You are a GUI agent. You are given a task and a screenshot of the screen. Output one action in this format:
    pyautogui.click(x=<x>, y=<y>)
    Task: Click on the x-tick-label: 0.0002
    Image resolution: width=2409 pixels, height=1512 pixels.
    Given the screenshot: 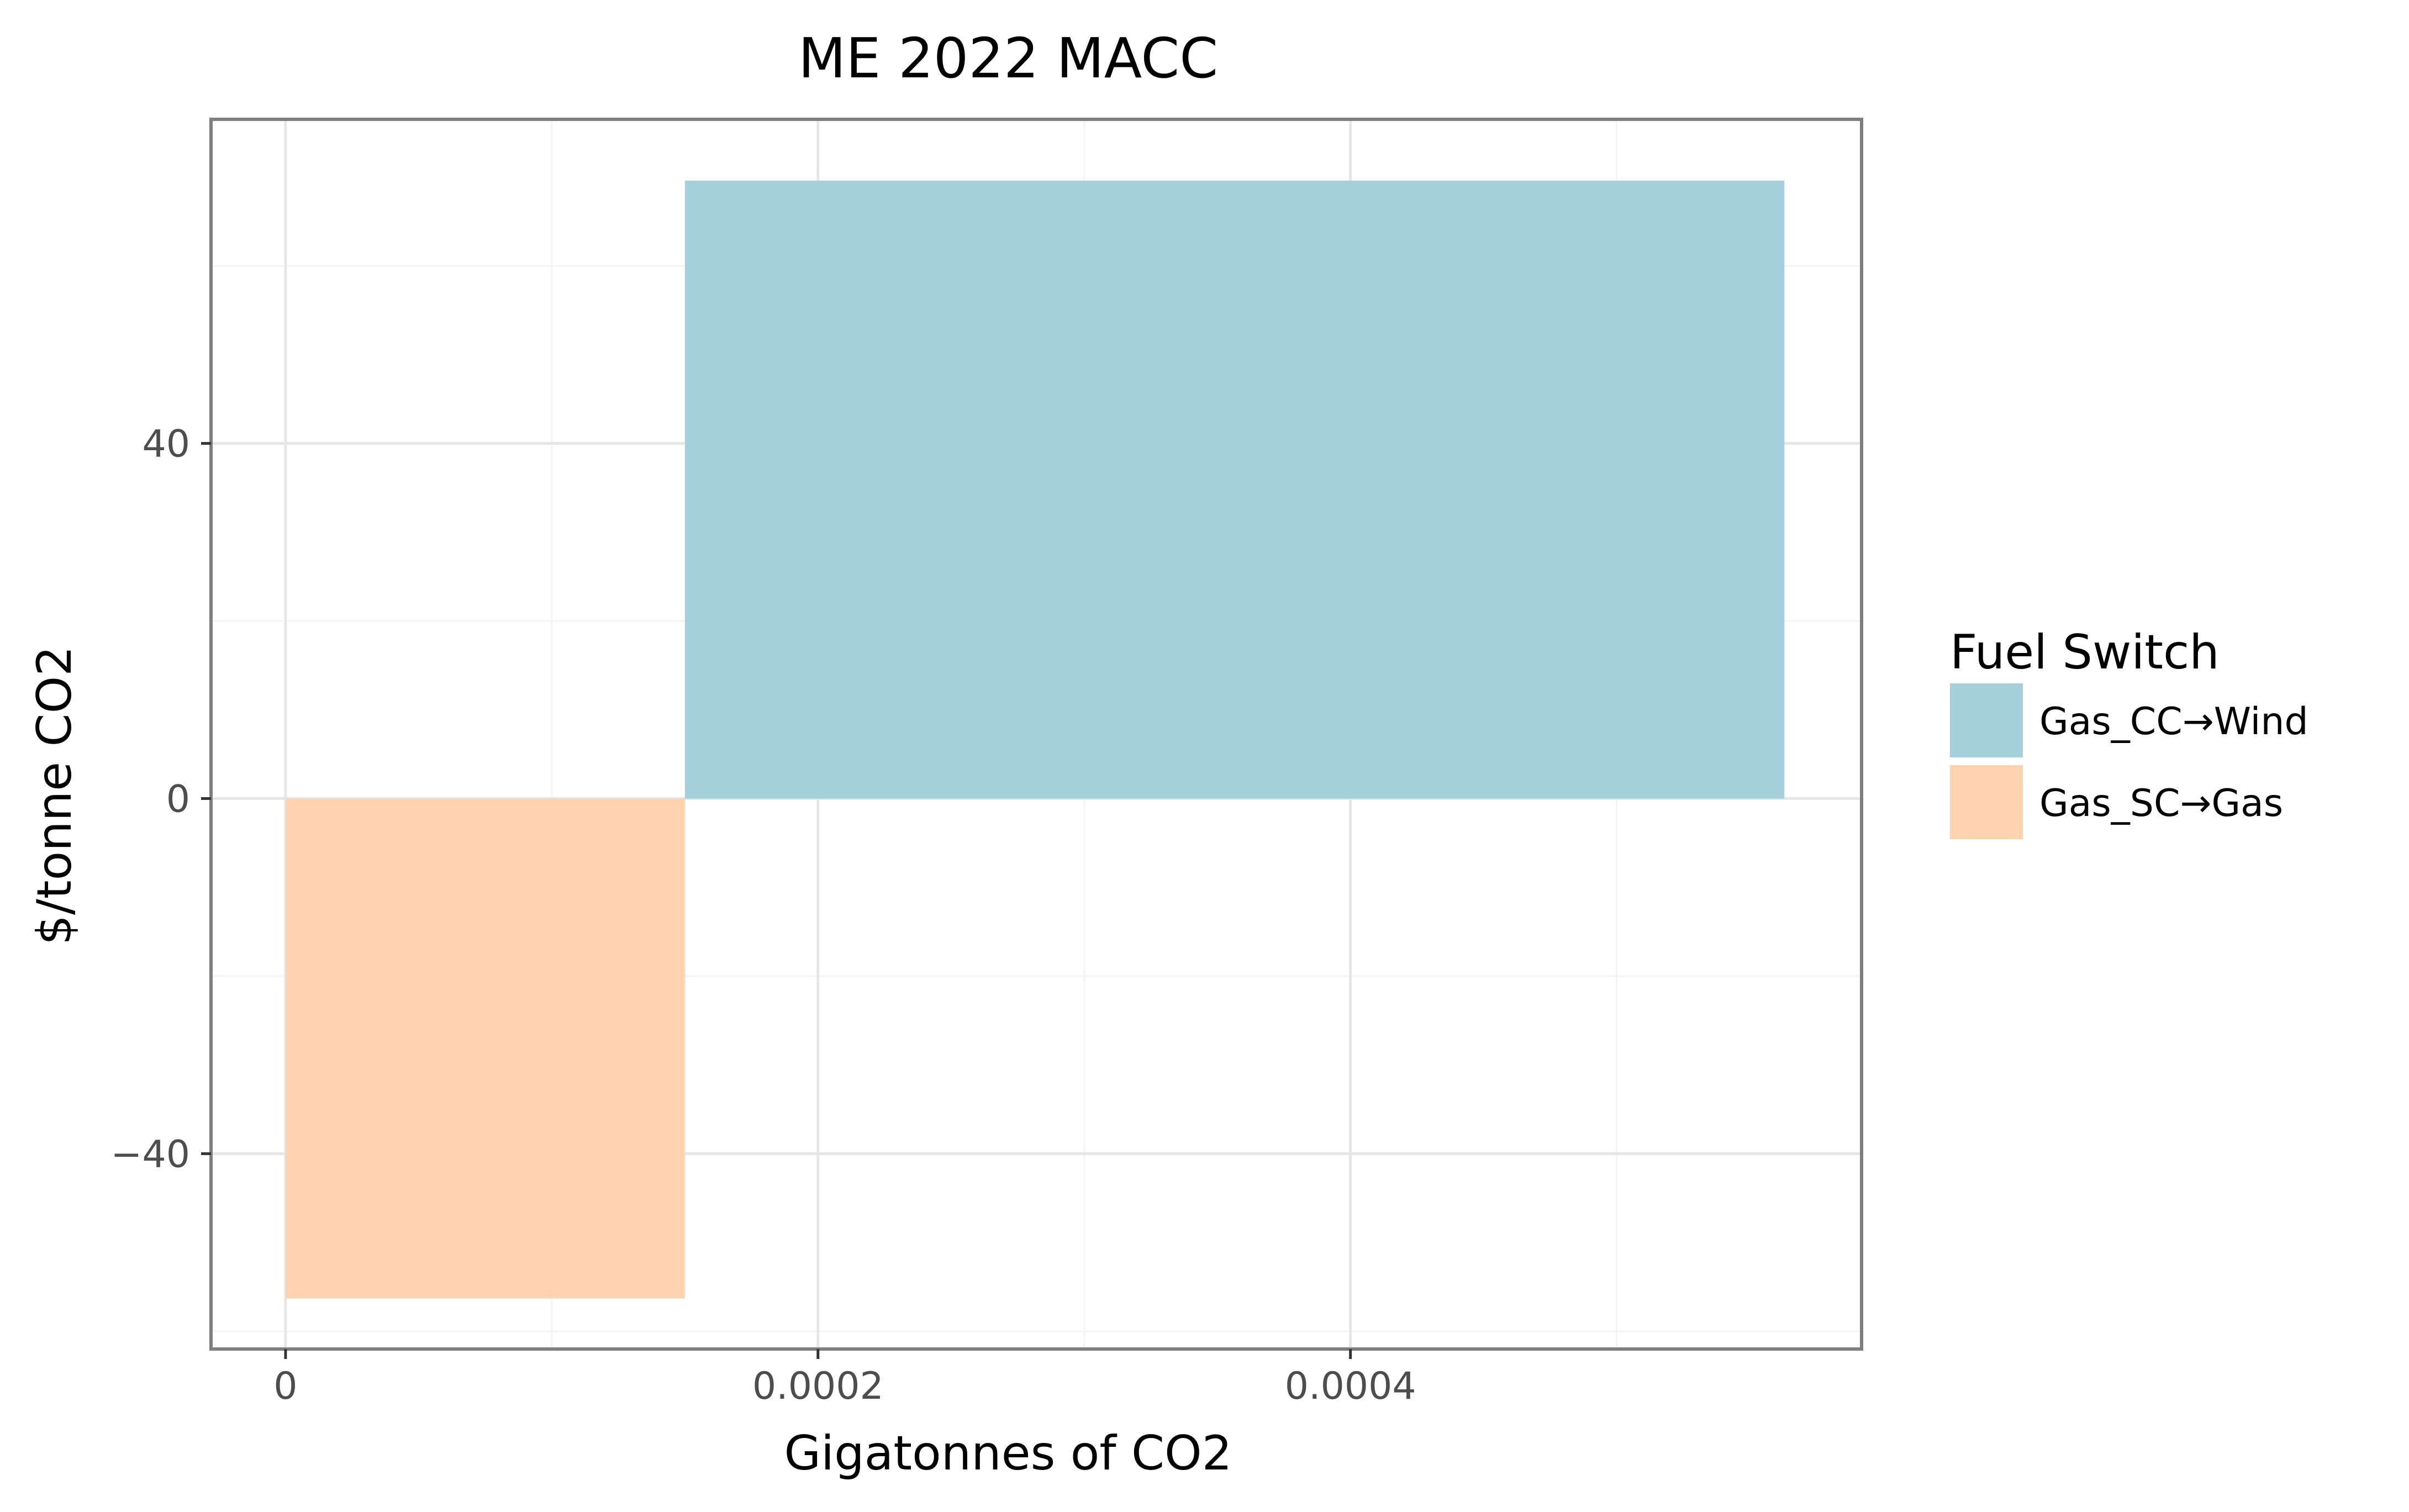 What is the action you would take?
    pyautogui.click(x=818, y=1386)
    